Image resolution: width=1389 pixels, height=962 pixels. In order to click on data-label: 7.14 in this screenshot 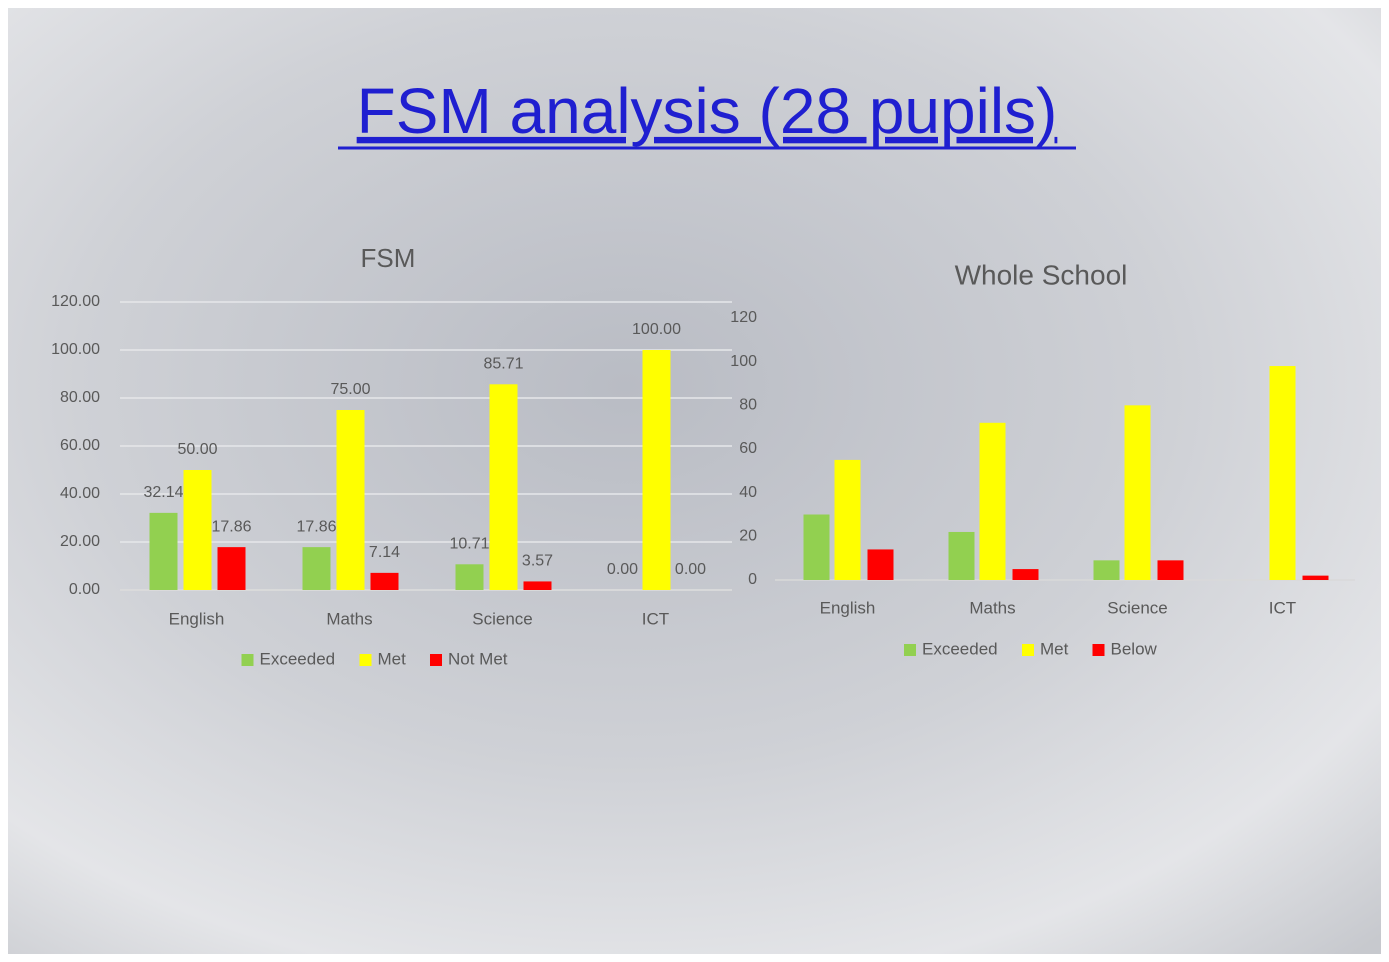, I will do `click(384, 552)`.